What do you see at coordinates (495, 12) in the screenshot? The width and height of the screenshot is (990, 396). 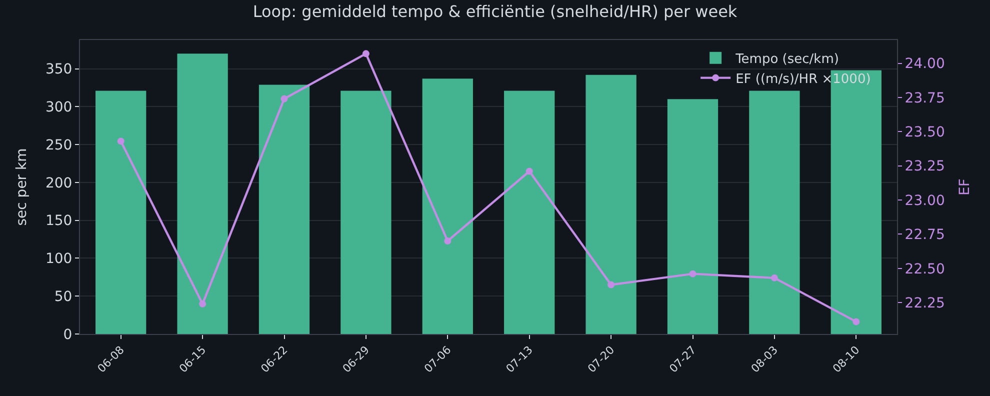 I see `chart-title: Loop: gemiddeld tempo & efficiëntie (snelheid/HR) per week` at bounding box center [495, 12].